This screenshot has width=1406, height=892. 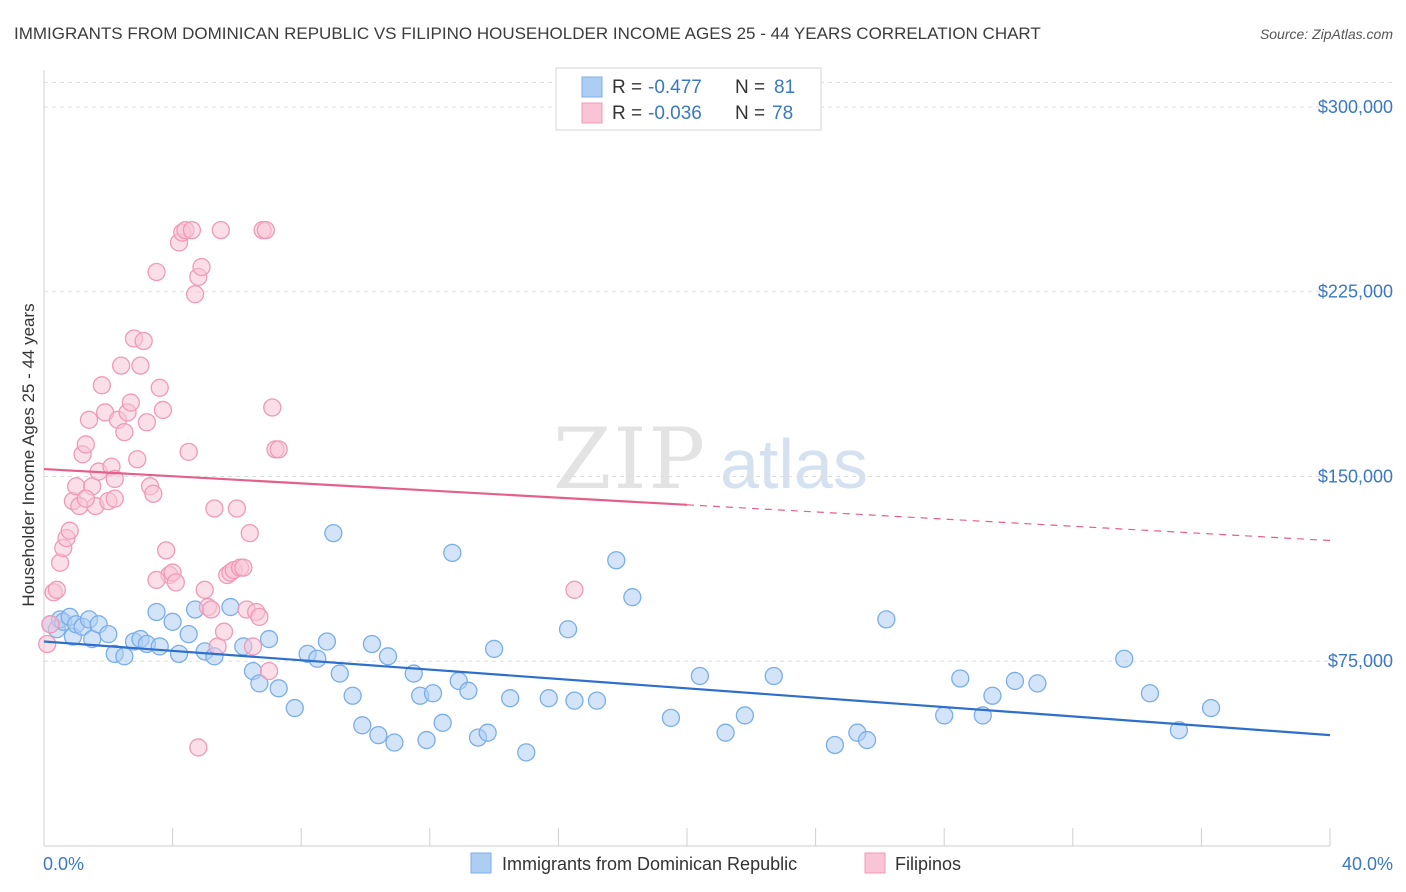 What do you see at coordinates (784, 87) in the screenshot?
I see `legend-n-value-dominican: 81` at bounding box center [784, 87].